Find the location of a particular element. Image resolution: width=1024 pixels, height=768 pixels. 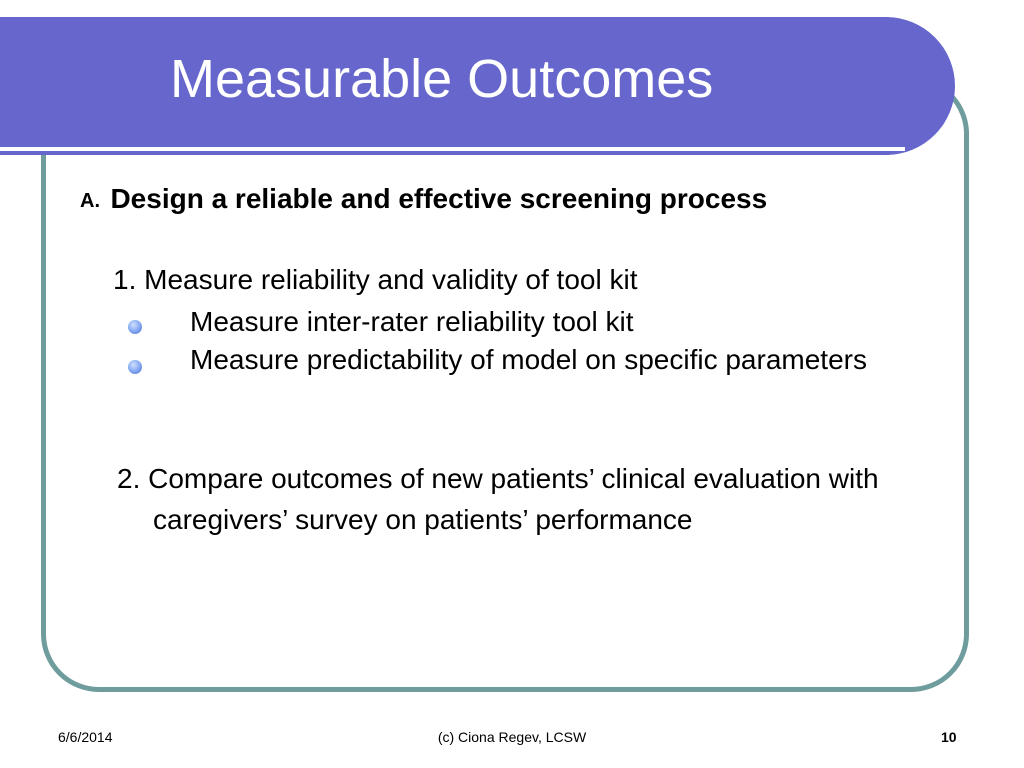

title-underline is located at coordinates (452, 149).